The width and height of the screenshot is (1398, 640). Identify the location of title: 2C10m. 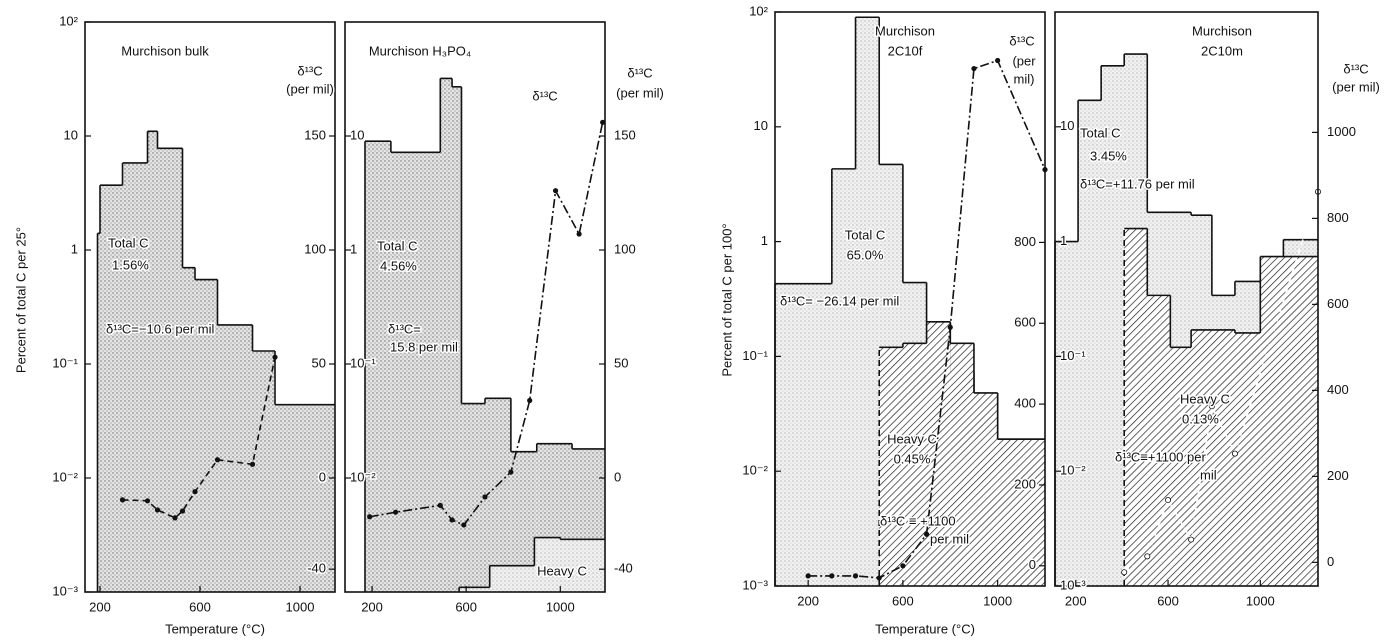
(1222, 50).